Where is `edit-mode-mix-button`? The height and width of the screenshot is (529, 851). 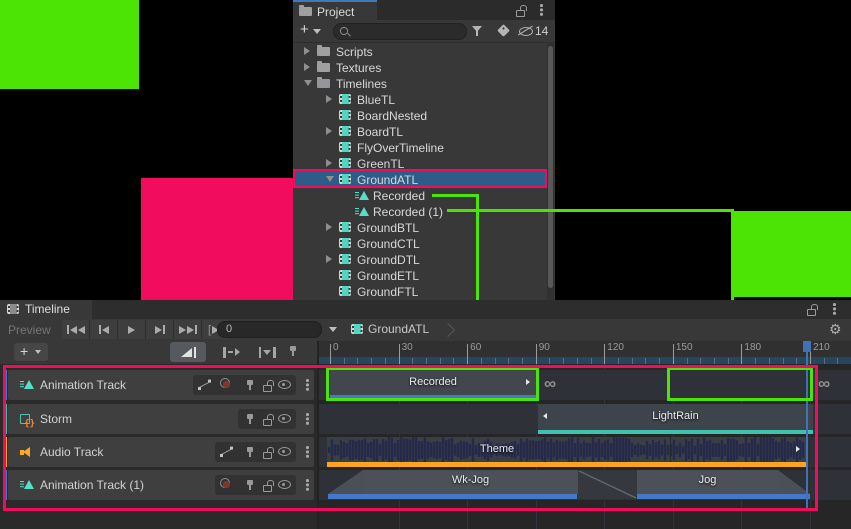
edit-mode-mix-button is located at coordinates (188, 352).